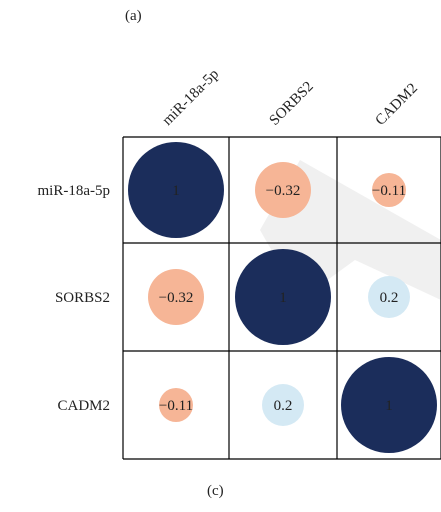 The height and width of the screenshot is (512, 441). I want to click on column-label: CADM2, so click(397, 104).